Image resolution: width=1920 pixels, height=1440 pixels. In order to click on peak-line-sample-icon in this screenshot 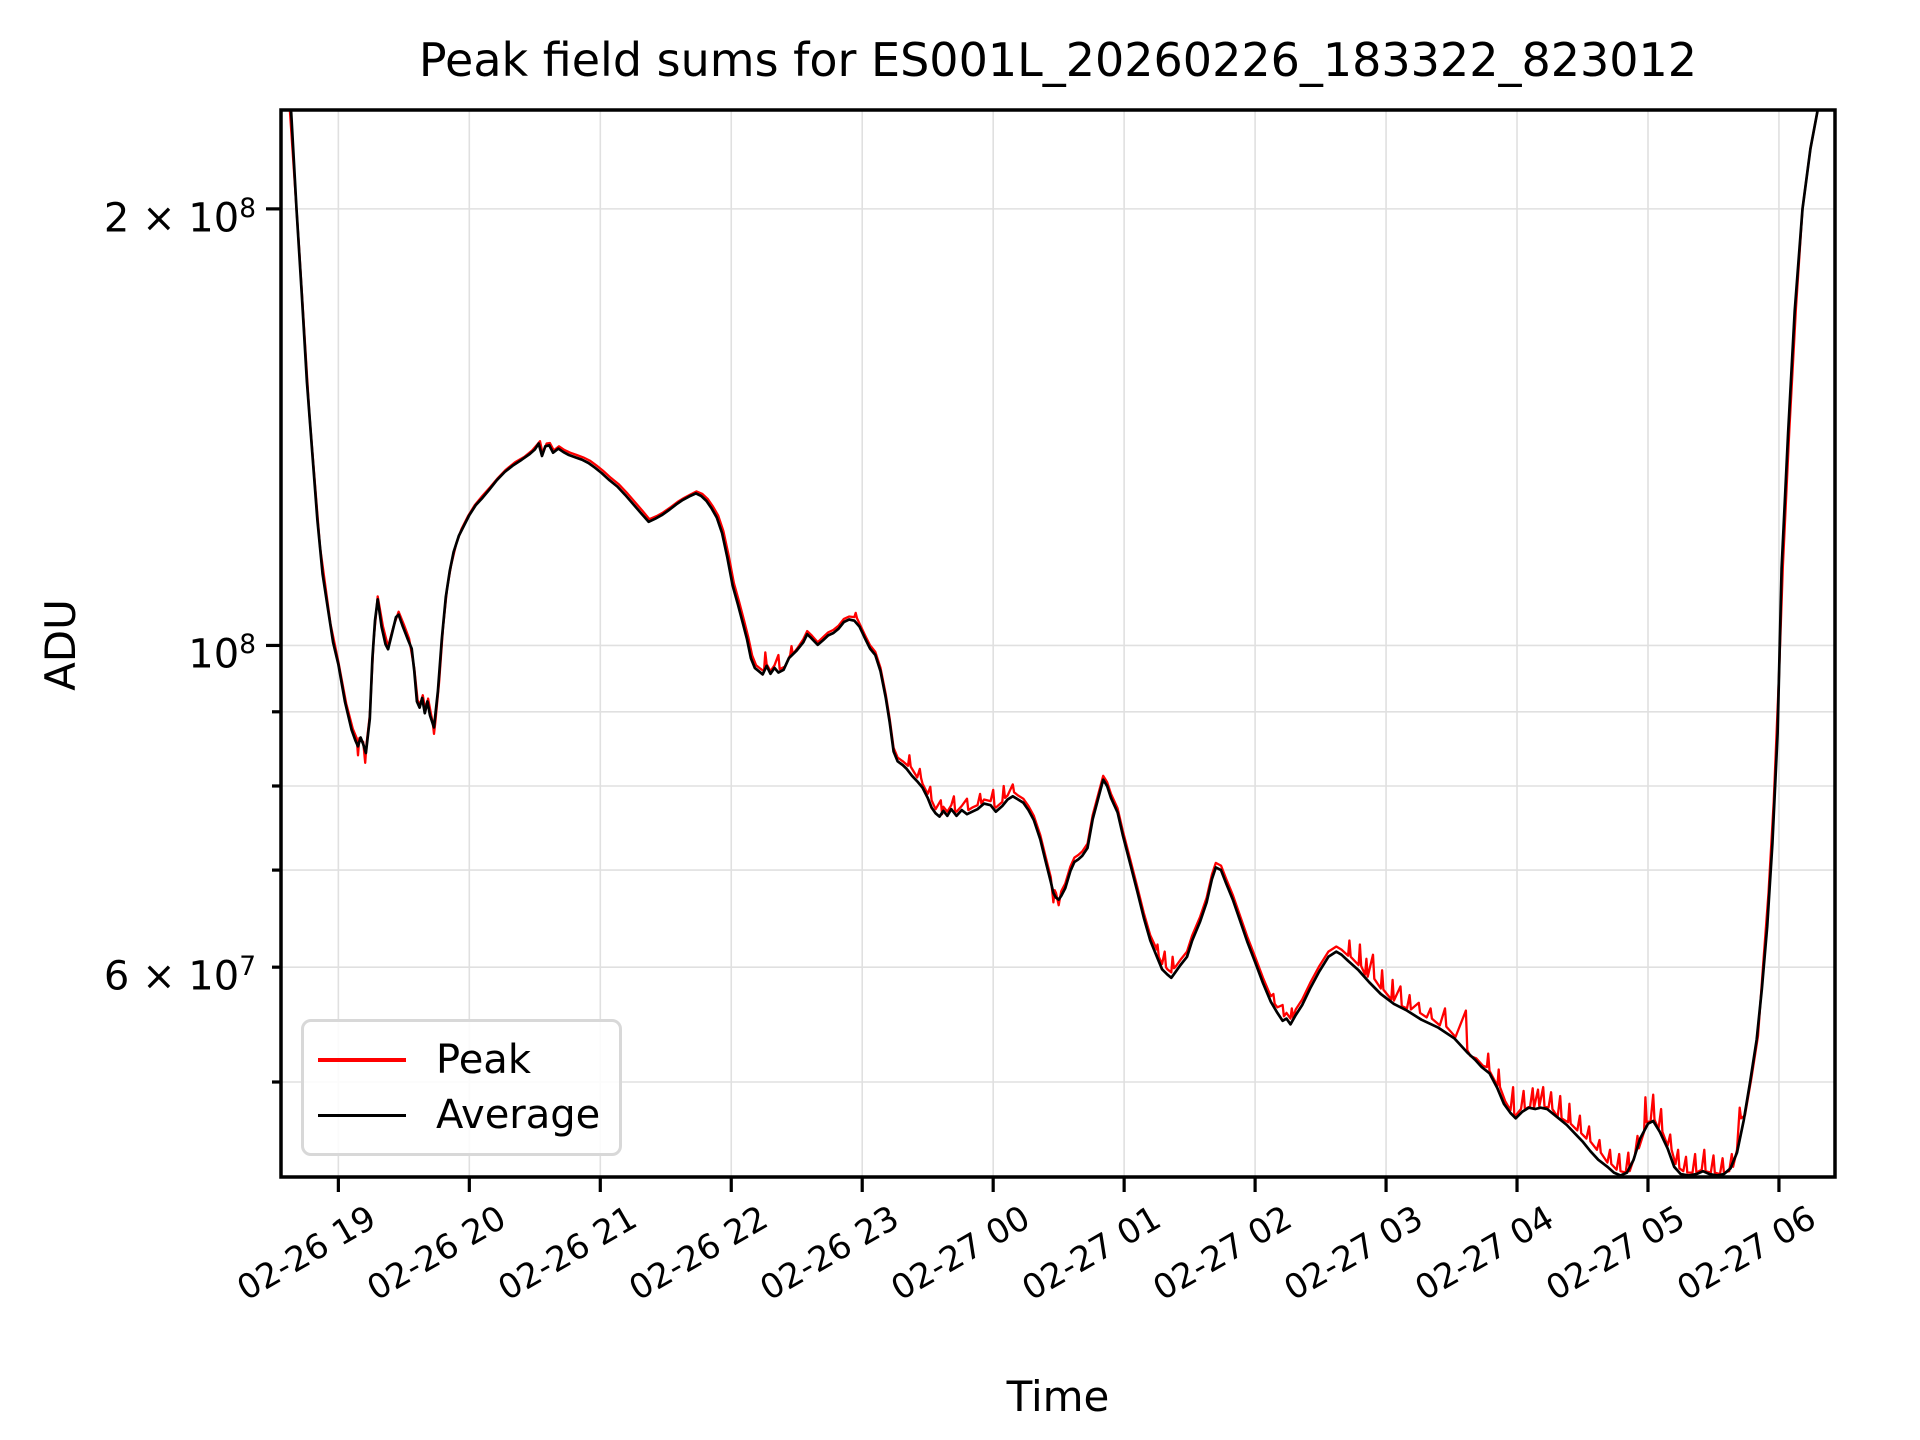, I will do `click(362, 1059)`.